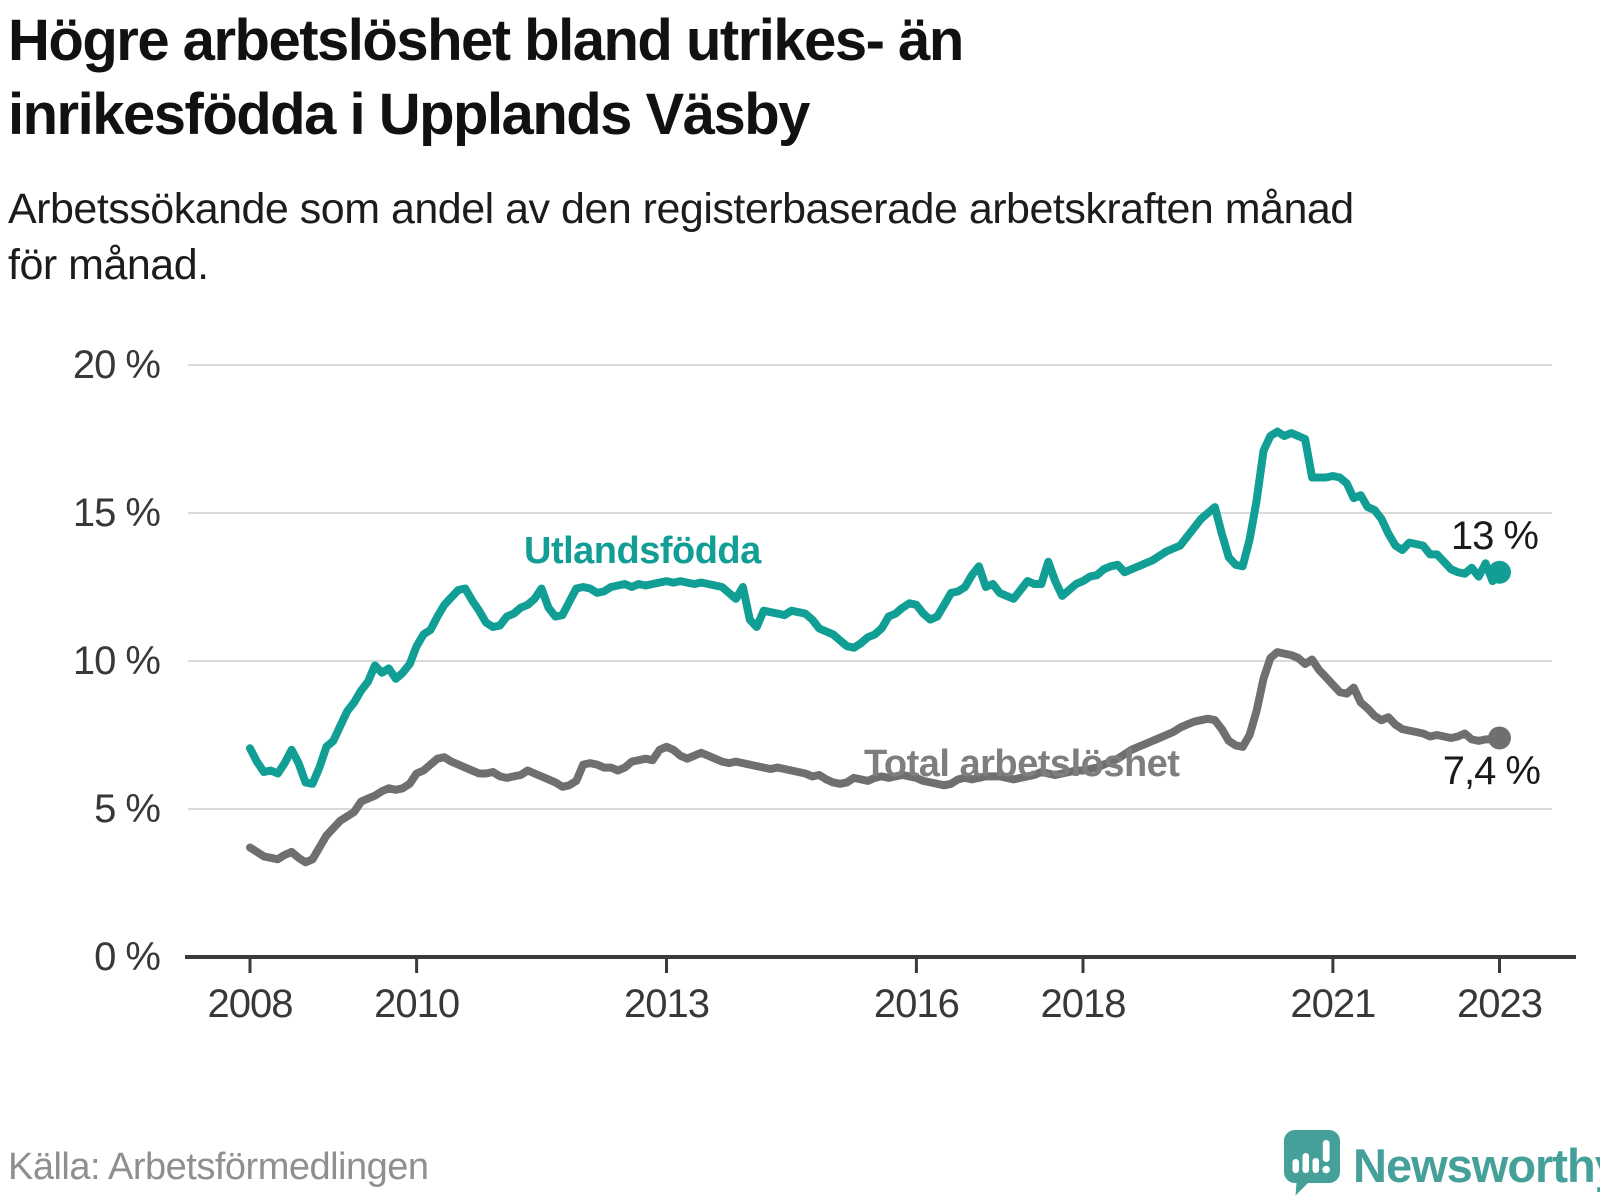 The image size is (1600, 1201). What do you see at coordinates (667, 1004) in the screenshot?
I see `x-axis-label: 2013` at bounding box center [667, 1004].